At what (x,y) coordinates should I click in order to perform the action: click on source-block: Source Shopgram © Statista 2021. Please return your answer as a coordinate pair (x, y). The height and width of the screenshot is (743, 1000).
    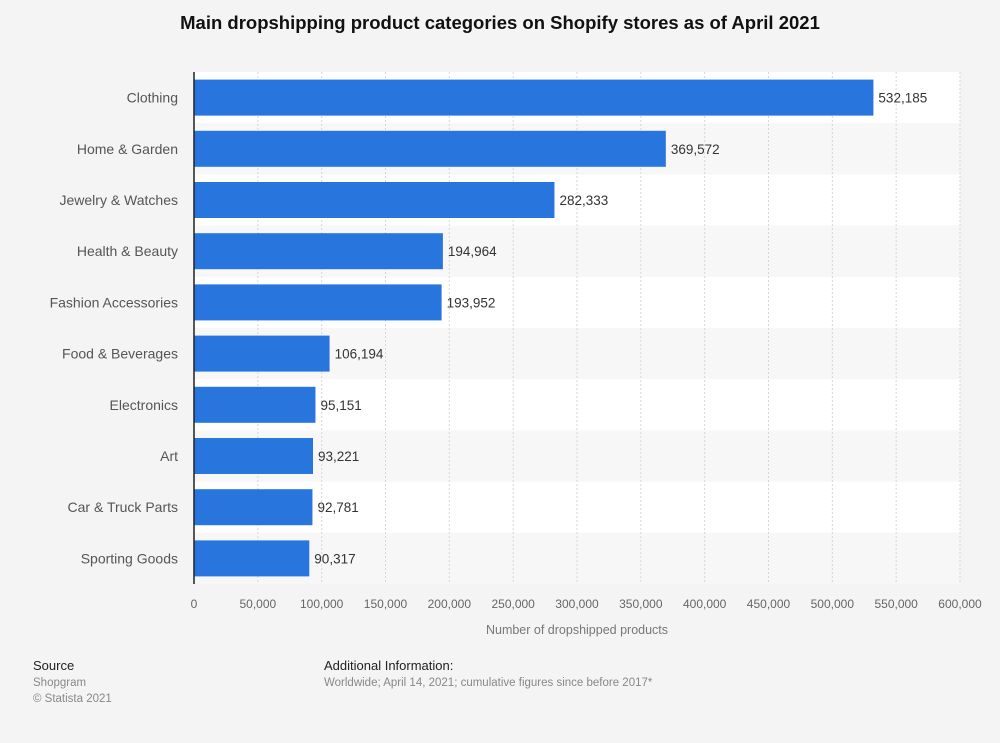
    Looking at the image, I should click on (72, 682).